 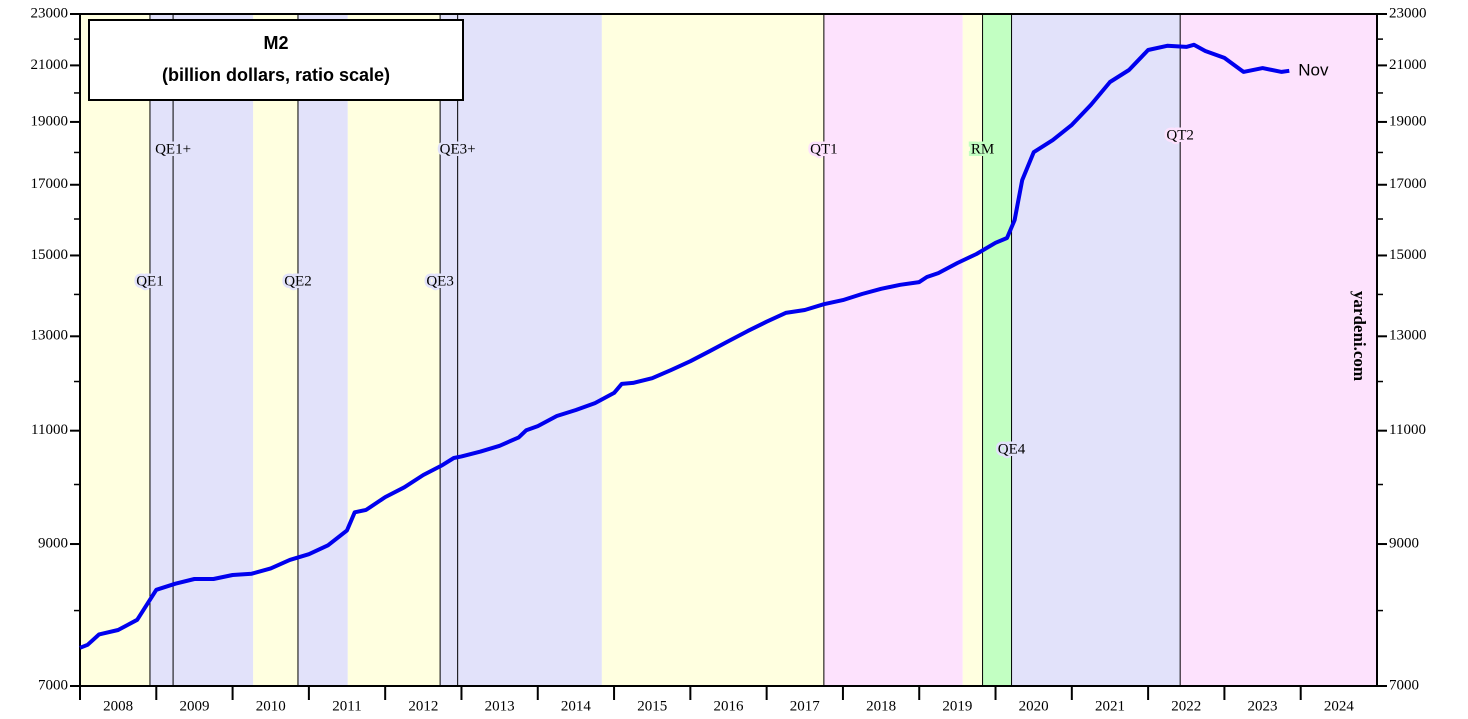 I want to click on event-label: RM, so click(x=982, y=149).